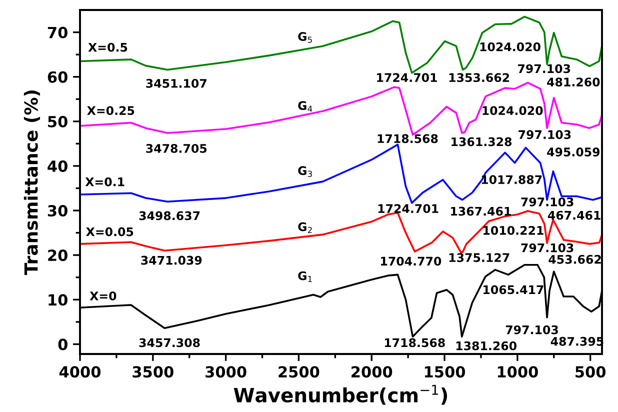  I want to click on y-tick-label: 30, so click(58, 210).